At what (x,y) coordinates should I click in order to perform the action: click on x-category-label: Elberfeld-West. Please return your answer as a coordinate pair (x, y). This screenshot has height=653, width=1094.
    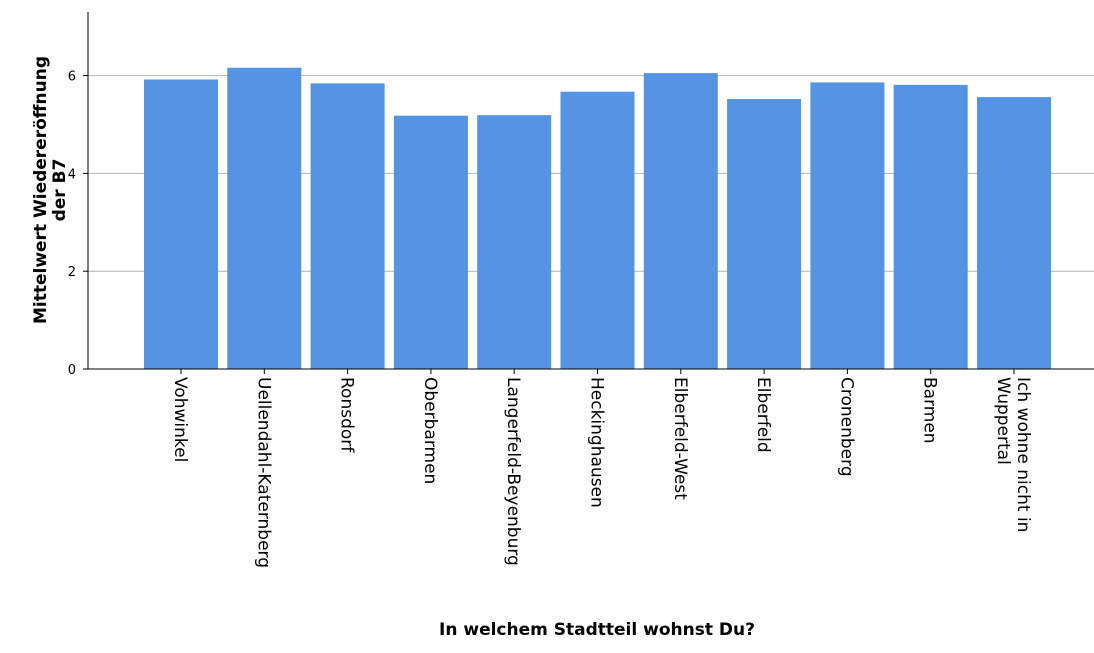
    Looking at the image, I should click on (680, 438).